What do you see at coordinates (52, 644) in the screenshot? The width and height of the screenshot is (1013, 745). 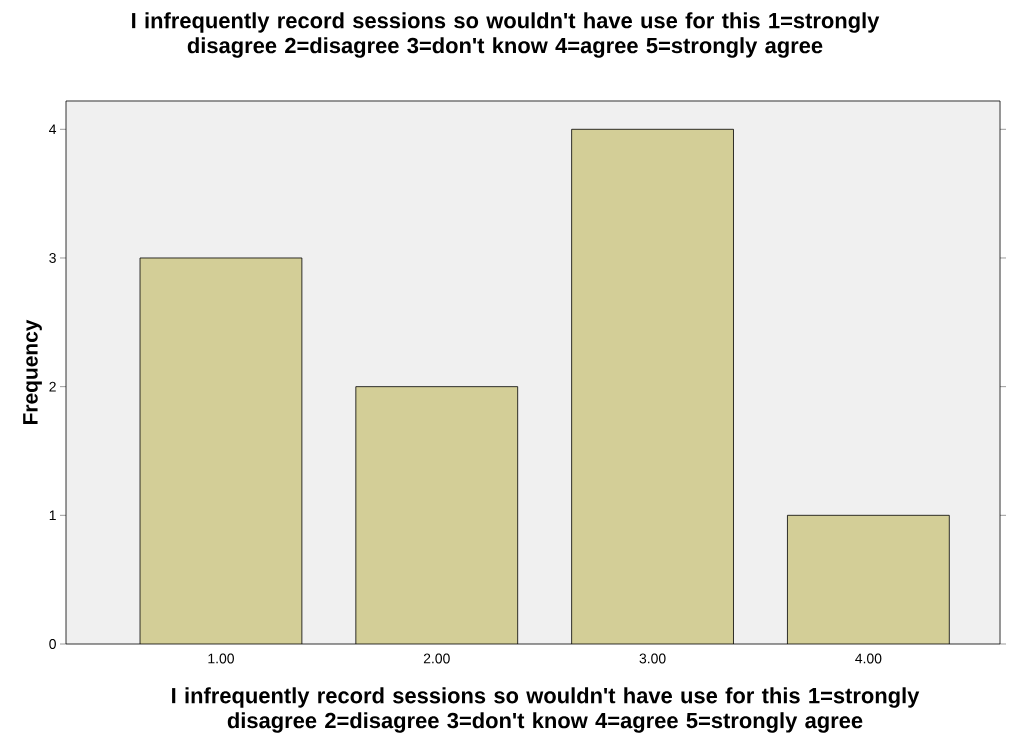 I see `y-tick-label: 0` at bounding box center [52, 644].